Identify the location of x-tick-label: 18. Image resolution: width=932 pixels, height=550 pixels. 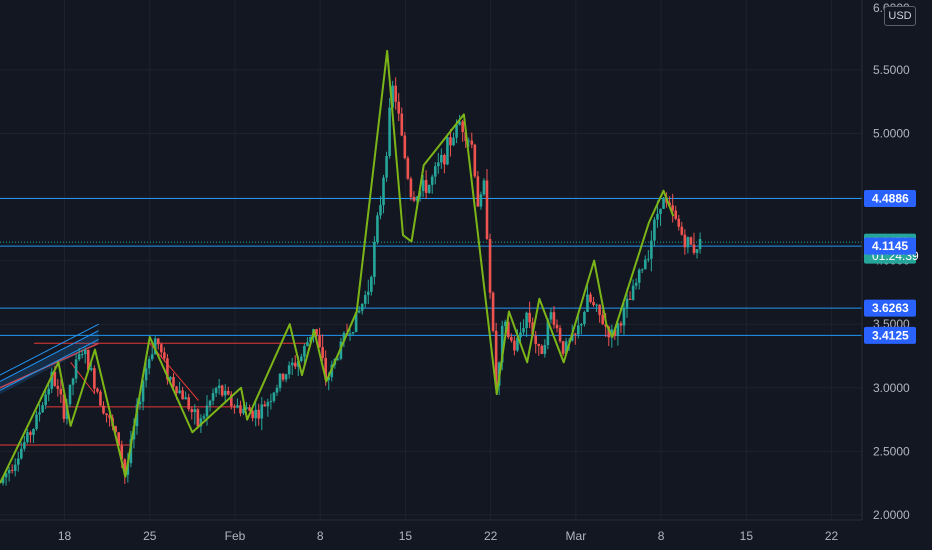
(65, 536).